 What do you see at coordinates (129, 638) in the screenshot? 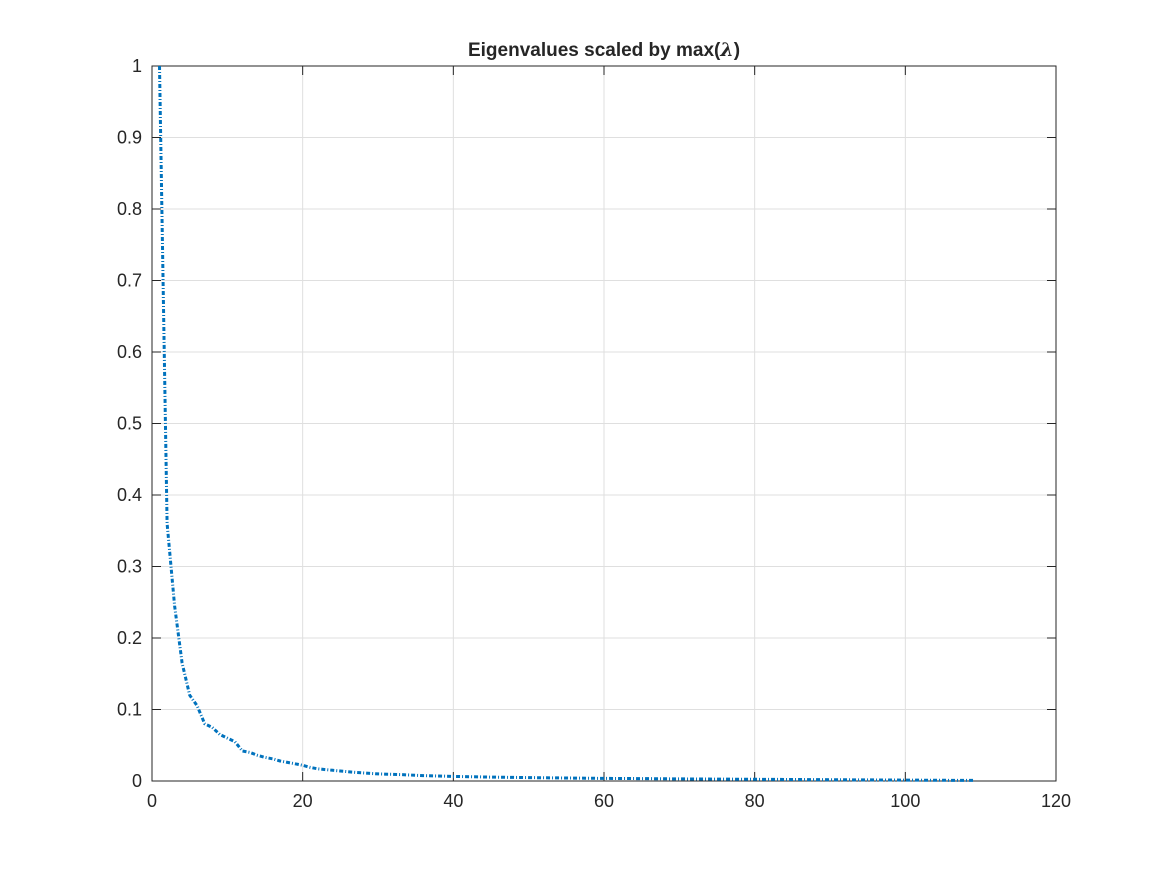
I see `y-tick-label: 0.2` at bounding box center [129, 638].